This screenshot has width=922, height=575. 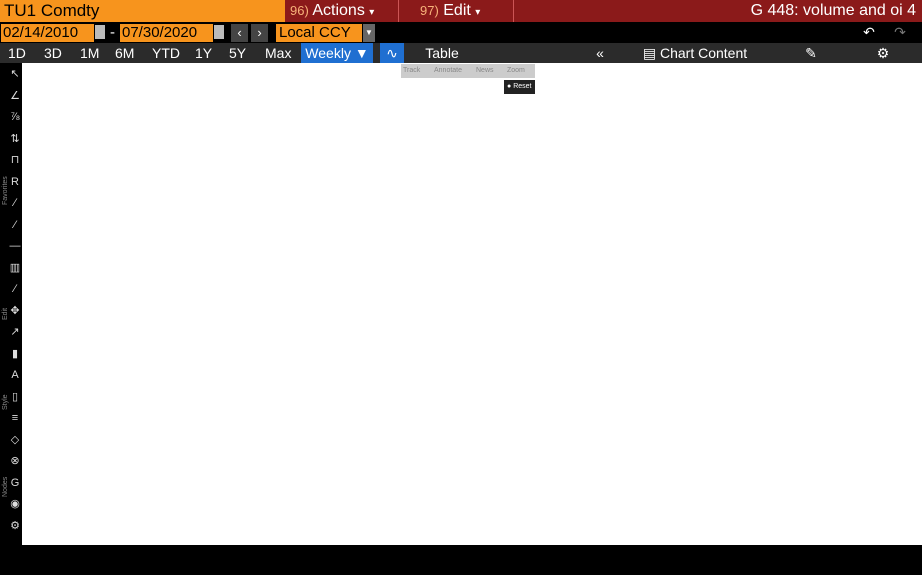 I want to click on period-button: 5Y, so click(x=238, y=53).